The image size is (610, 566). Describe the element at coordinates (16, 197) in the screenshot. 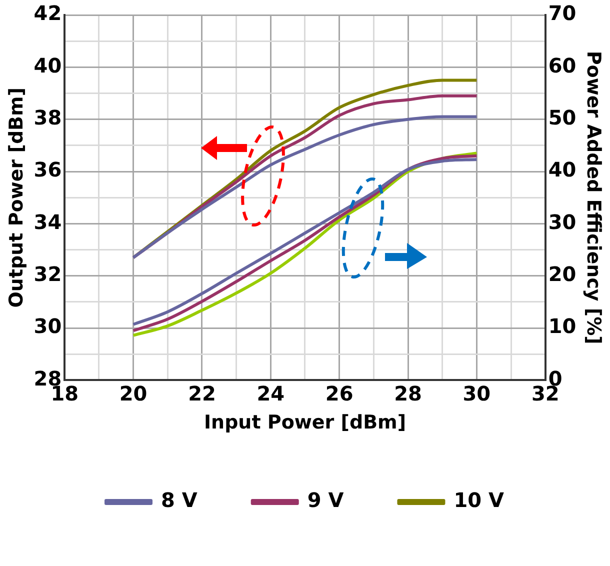

I see `y-axis-title: Output Power [dBm]` at that location.